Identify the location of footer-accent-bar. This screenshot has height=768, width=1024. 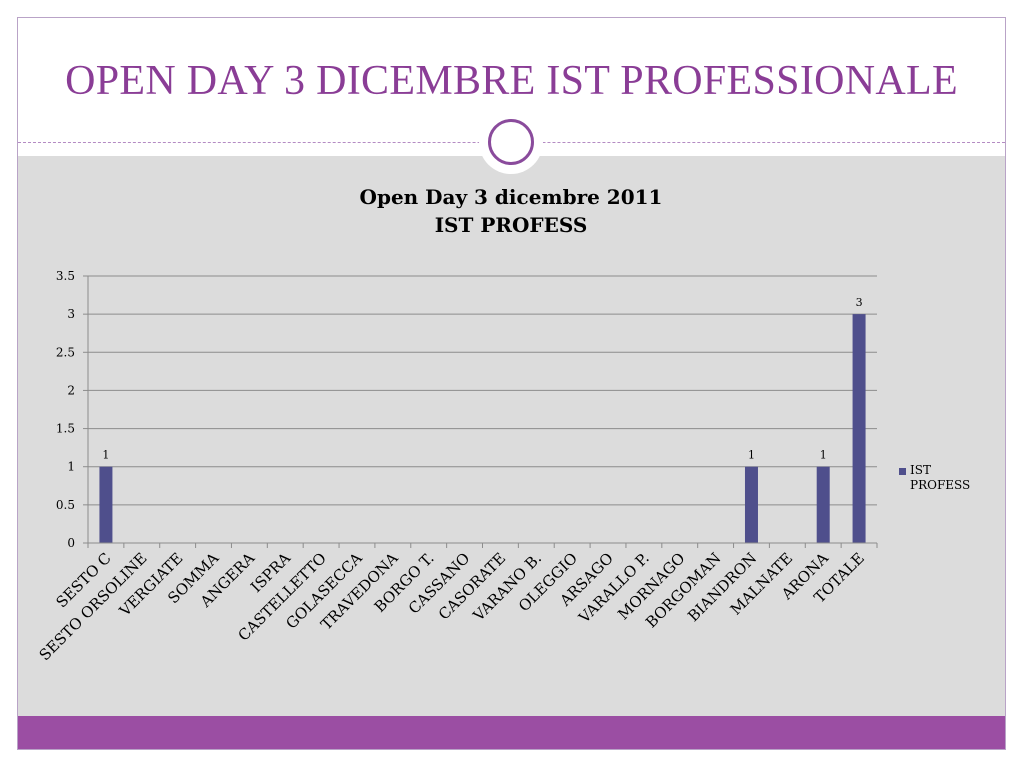
(511, 732).